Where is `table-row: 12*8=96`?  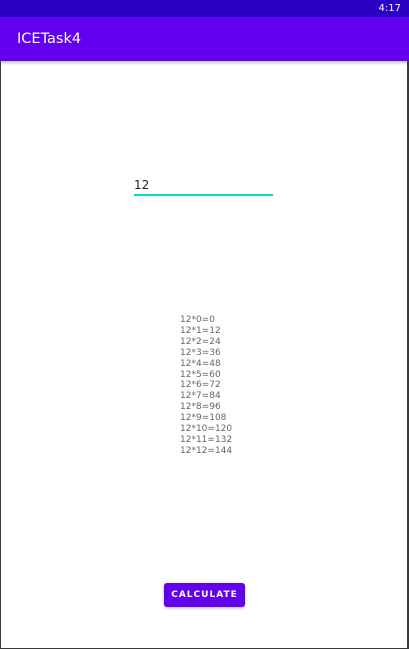 table-row: 12*8=96 is located at coordinates (200, 407).